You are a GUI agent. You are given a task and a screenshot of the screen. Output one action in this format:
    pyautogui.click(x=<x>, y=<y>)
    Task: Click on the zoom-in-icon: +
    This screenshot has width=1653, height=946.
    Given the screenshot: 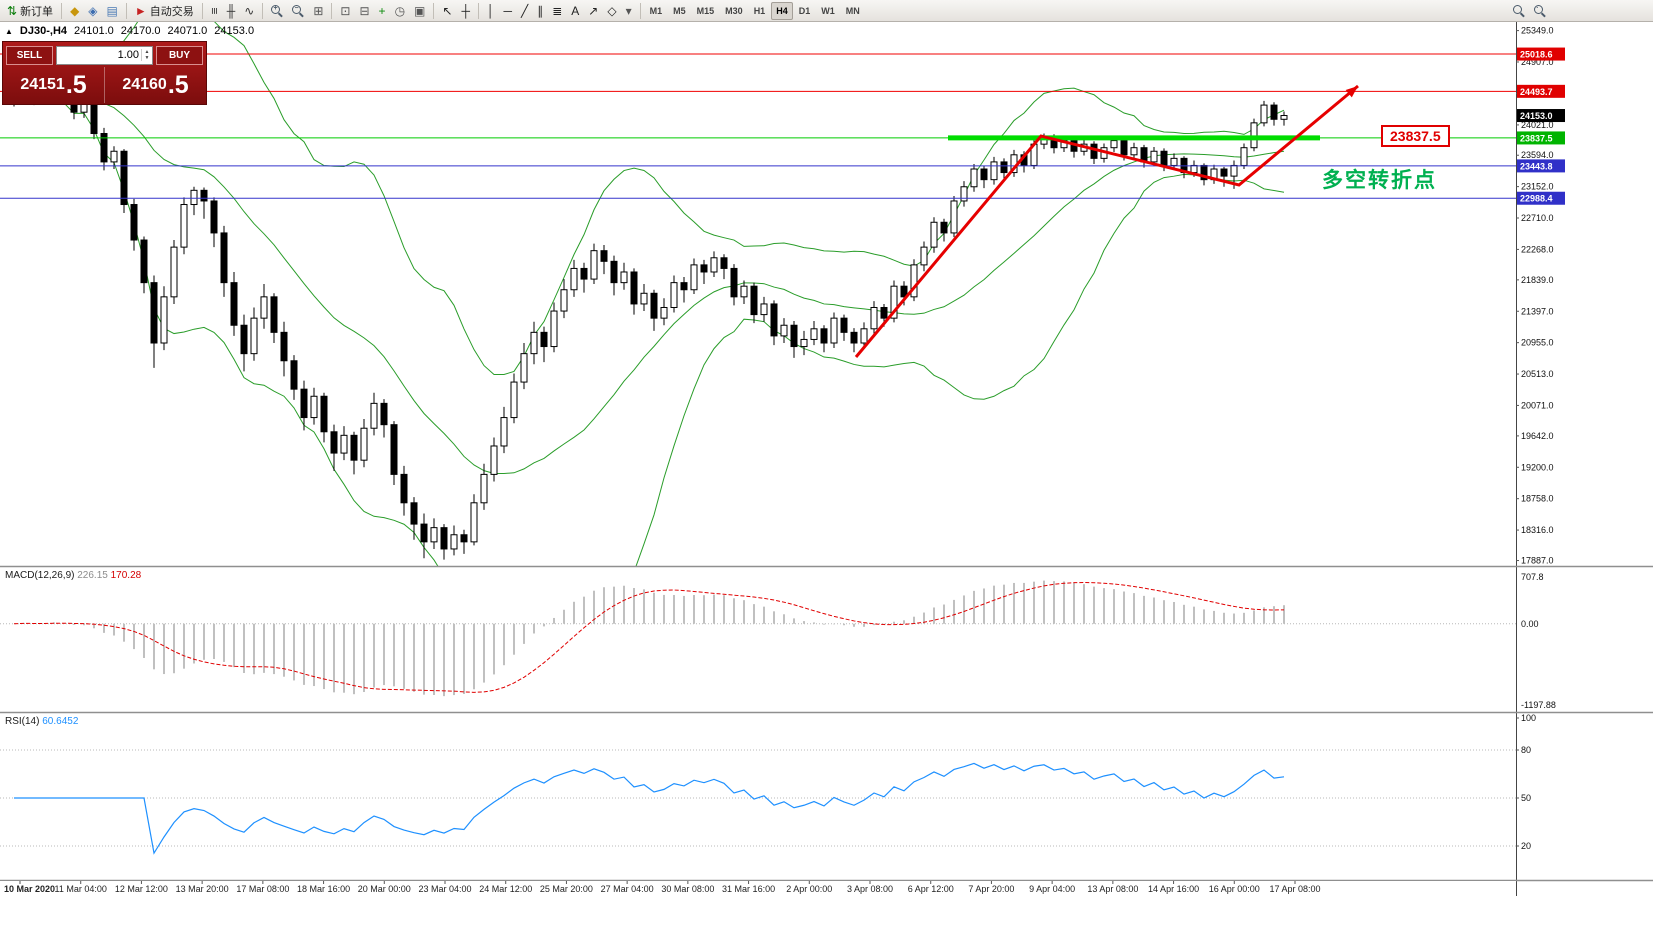 What is the action you would take?
    pyautogui.click(x=277, y=10)
    